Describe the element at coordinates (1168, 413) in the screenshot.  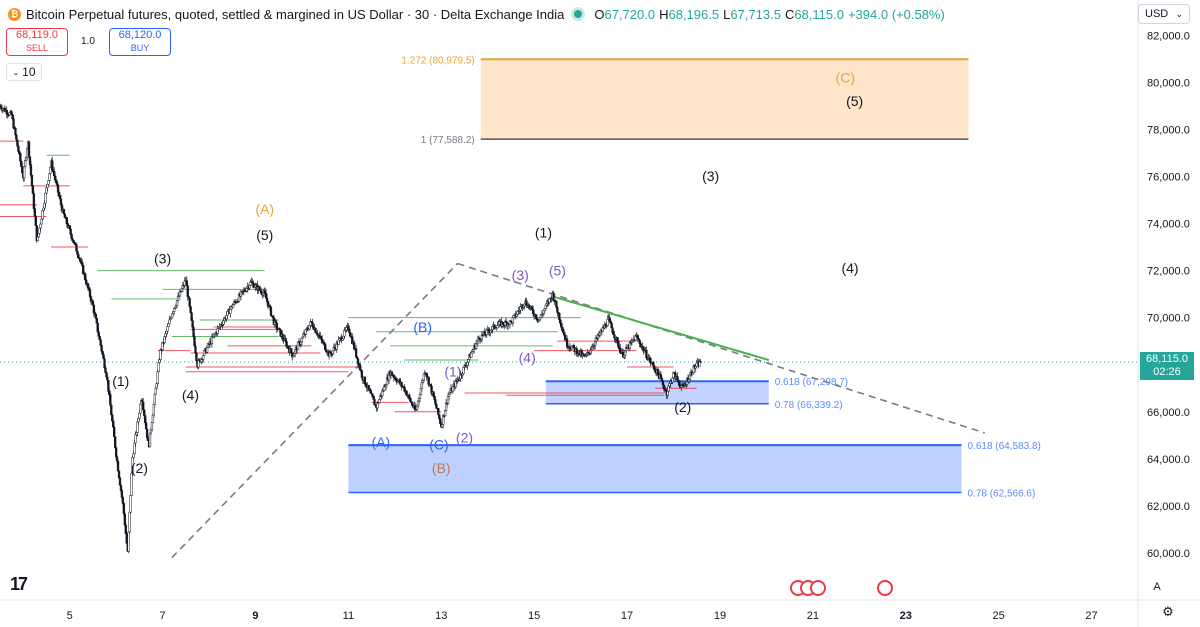
I see `y-tick-label: 66,000.0` at that location.